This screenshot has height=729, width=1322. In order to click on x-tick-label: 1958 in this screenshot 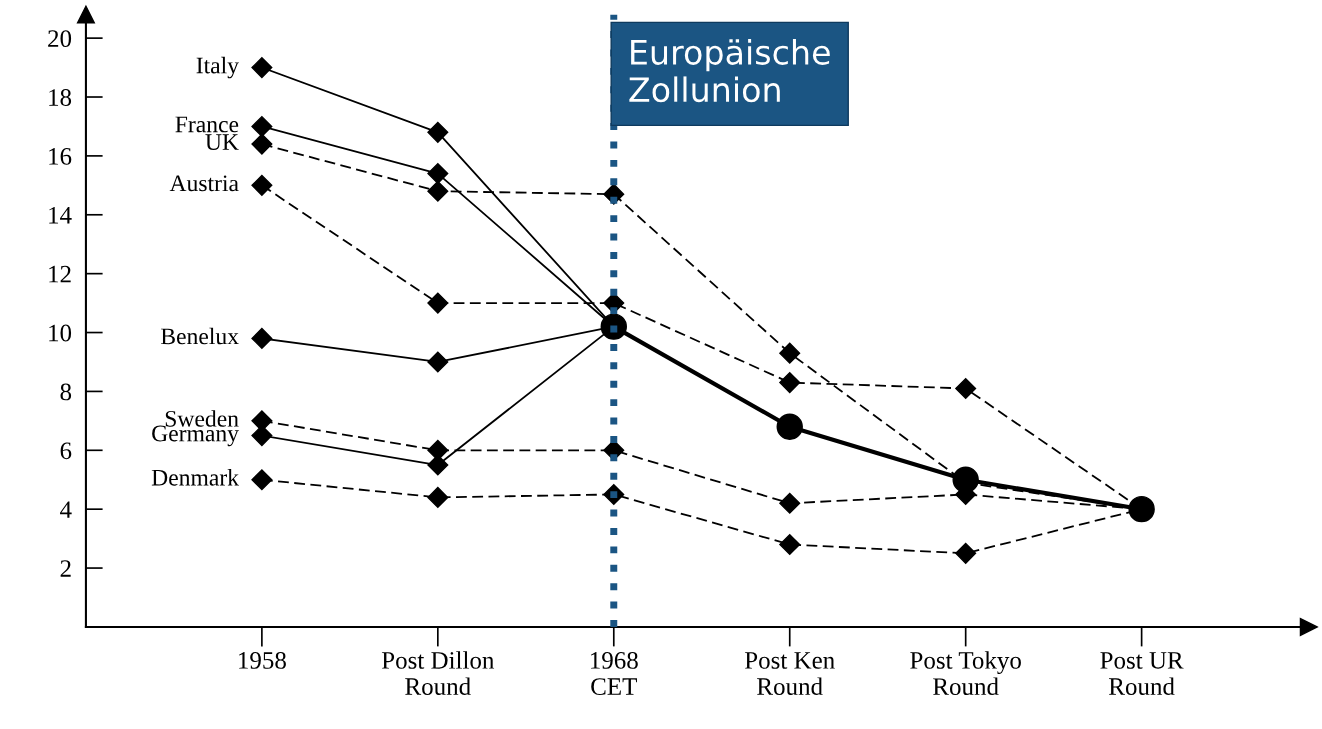, I will do `click(262, 660)`.